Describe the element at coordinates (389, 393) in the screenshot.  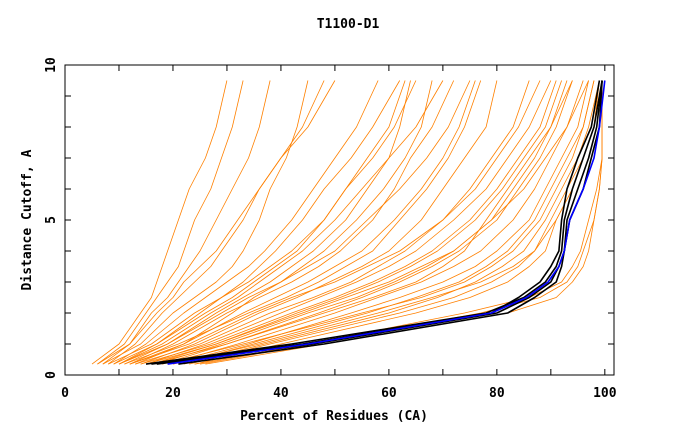
I see `x-tick-label: 60` at that location.